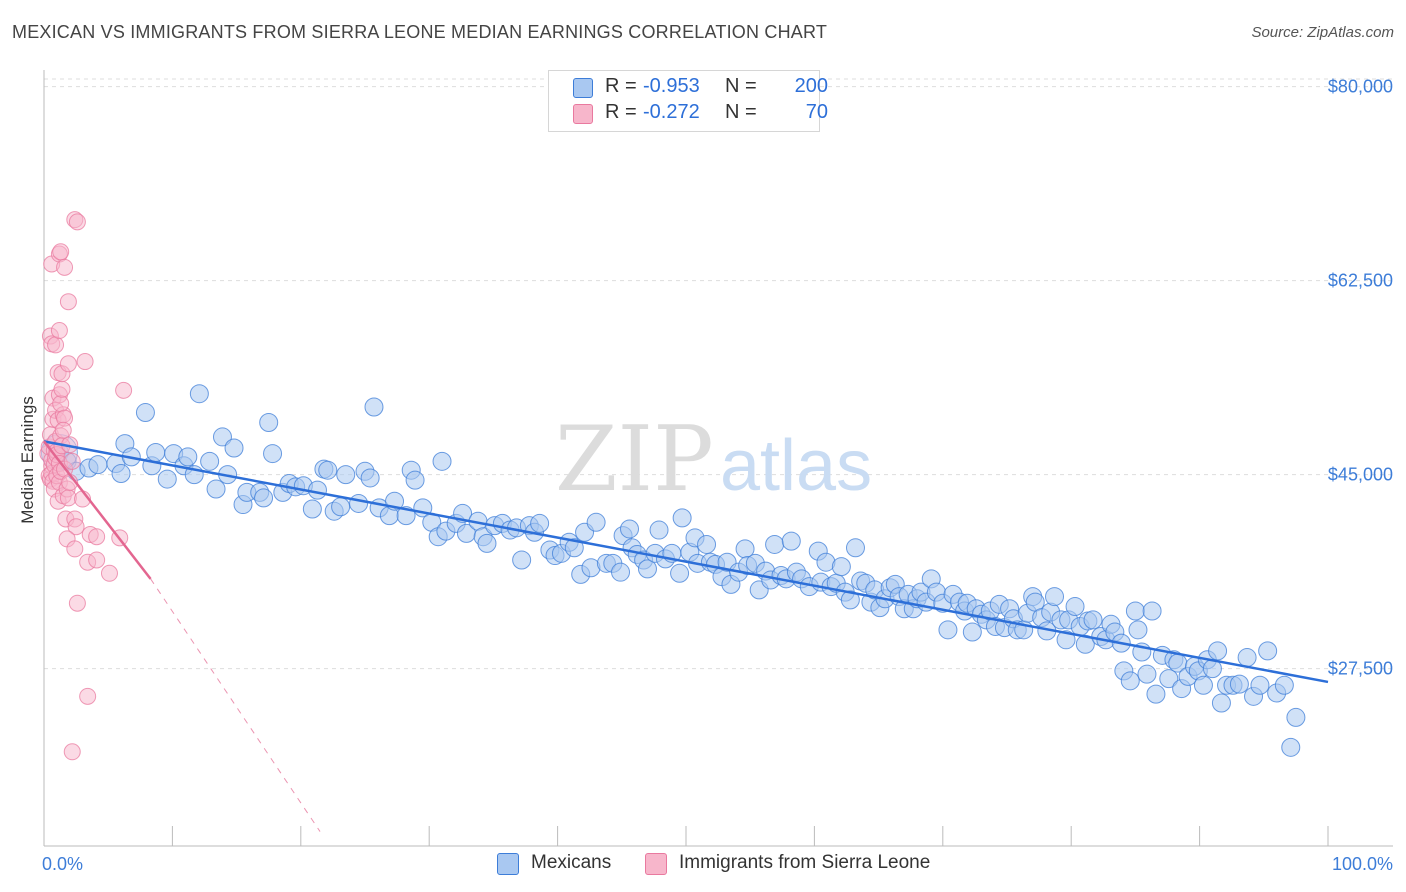 The width and height of the screenshot is (1406, 892). I want to click on y-tick-label: $62,500, so click(1360, 281).